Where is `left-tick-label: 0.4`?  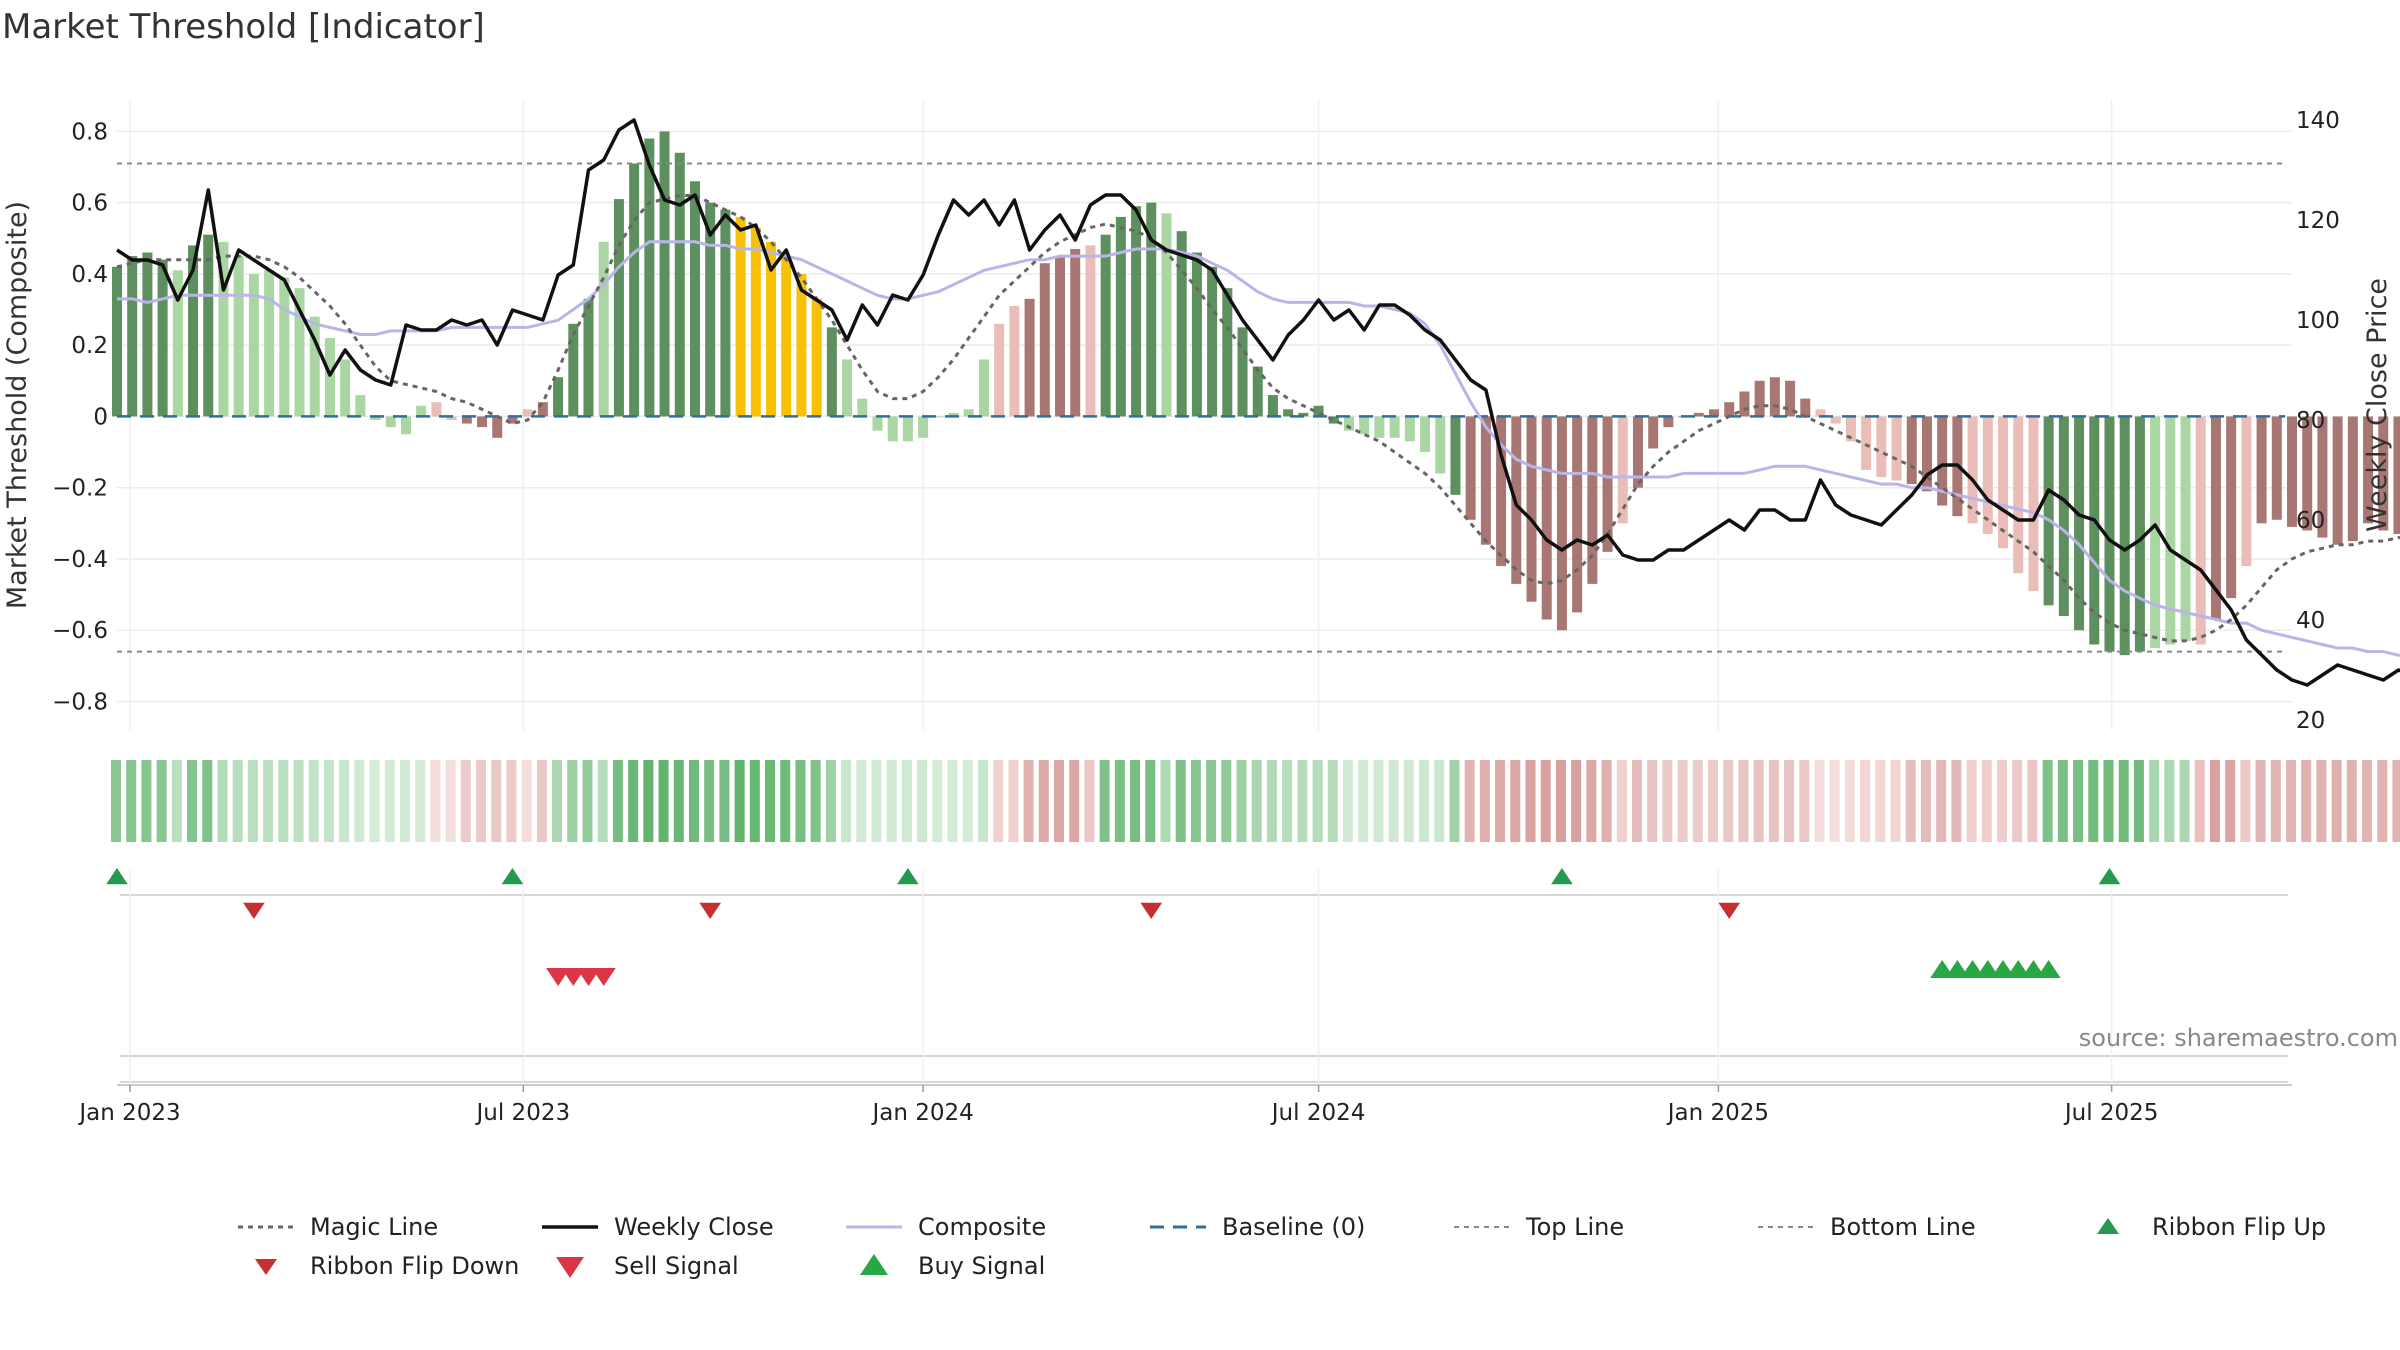 left-tick-label: 0.4 is located at coordinates (89, 275).